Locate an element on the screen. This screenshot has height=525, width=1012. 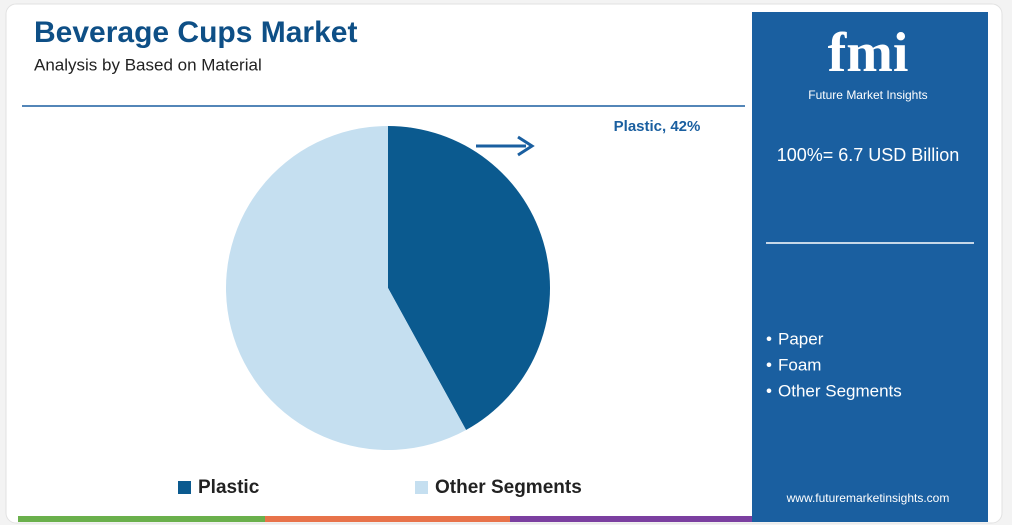
logo-caption: Future Market Insights is located at coordinates (867, 95).